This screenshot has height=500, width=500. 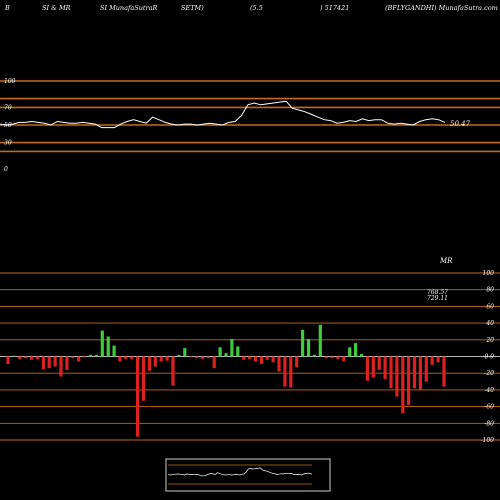 What do you see at coordinates (8, 143) in the screenshot?
I see `rsi-y-tick: 30` at bounding box center [8, 143].